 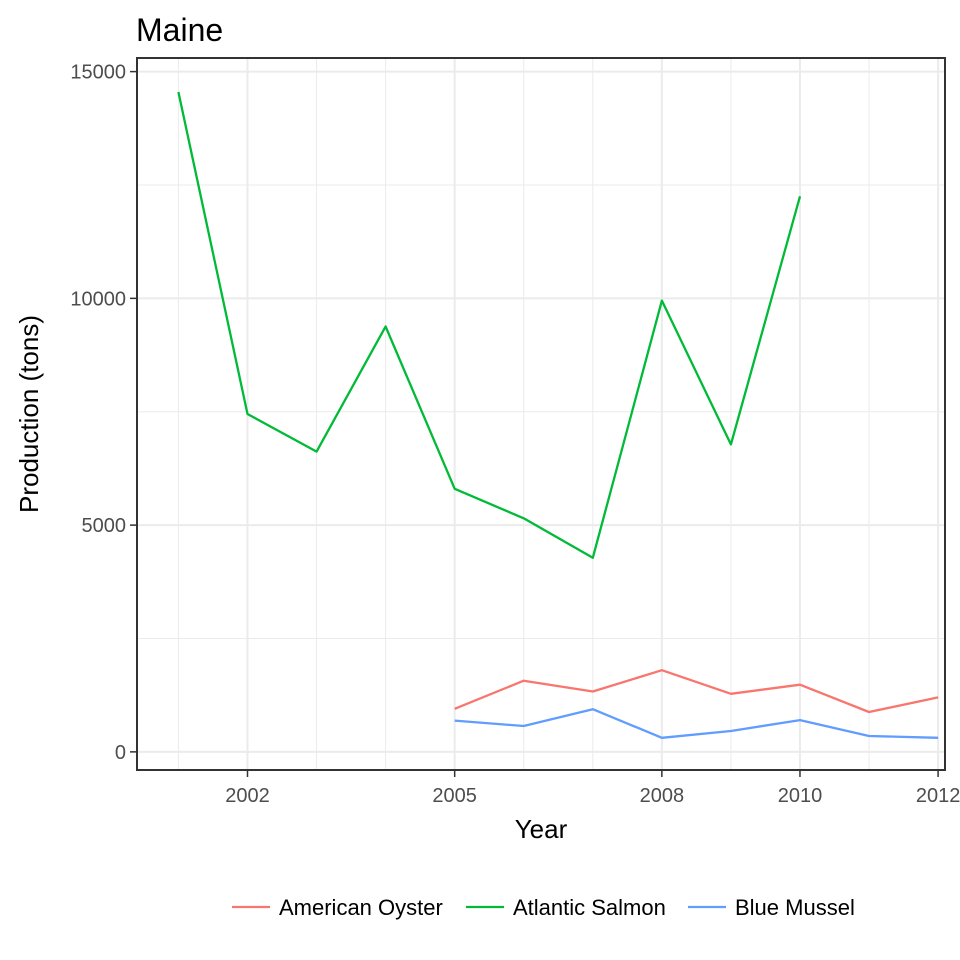 What do you see at coordinates (938, 796) in the screenshot?
I see `x-tick-label: 2012` at bounding box center [938, 796].